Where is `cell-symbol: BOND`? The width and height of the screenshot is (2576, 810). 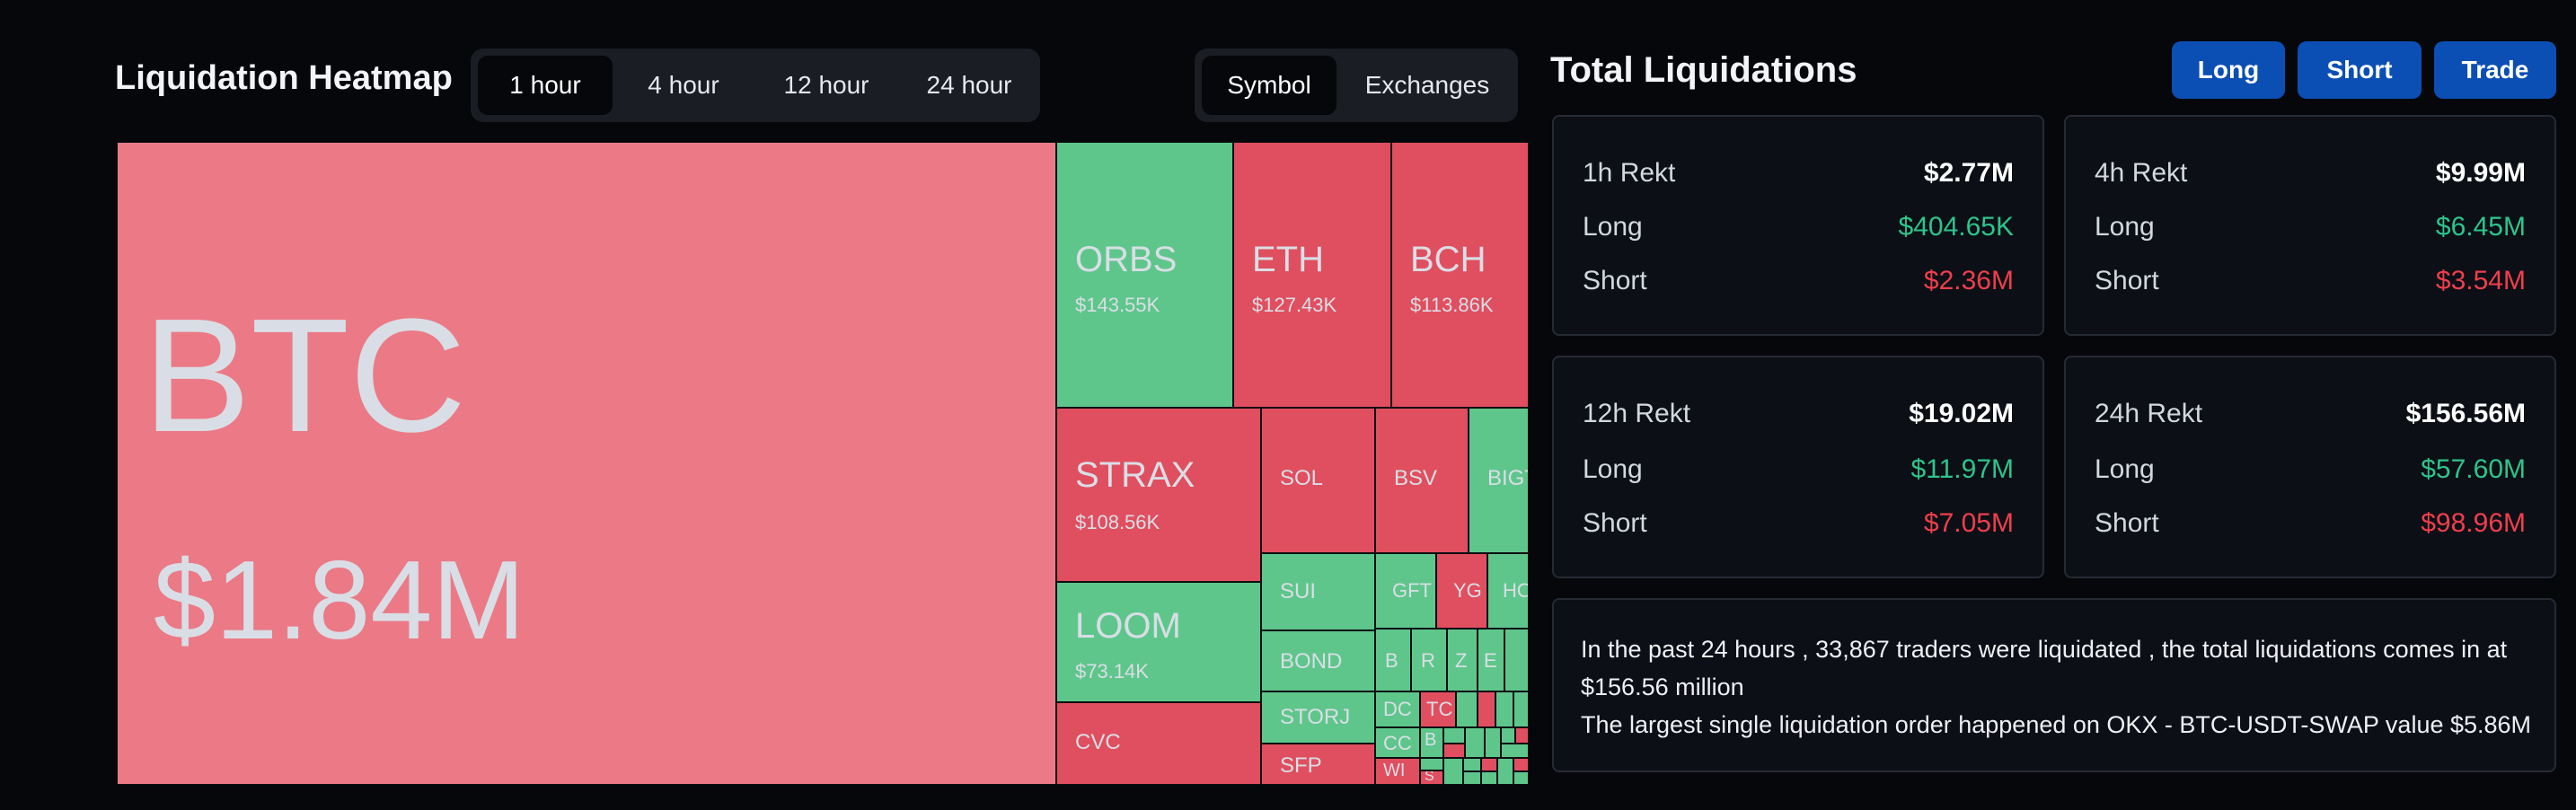
cell-symbol: BOND is located at coordinates (1311, 661).